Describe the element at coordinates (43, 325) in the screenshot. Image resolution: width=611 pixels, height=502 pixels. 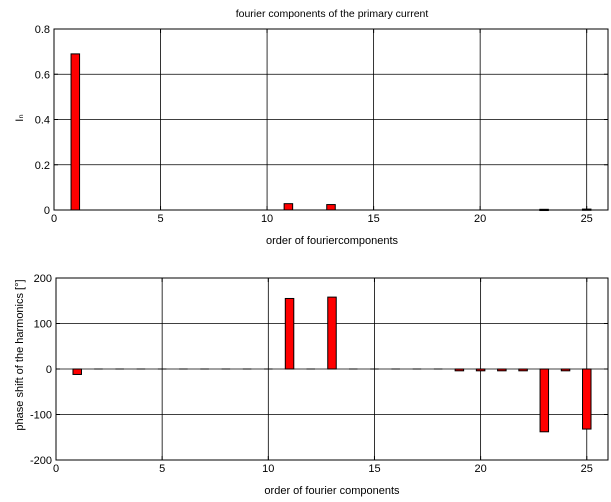
I see `y-tick-label: 100` at that location.